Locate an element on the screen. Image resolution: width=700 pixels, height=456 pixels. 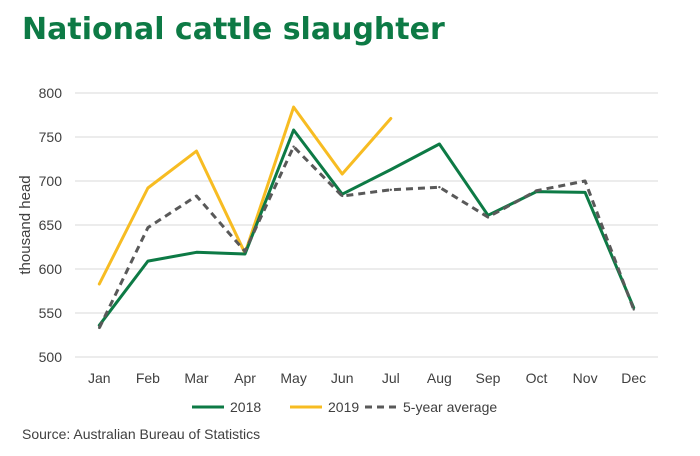
x-tick-label: Dec is located at coordinates (633, 378).